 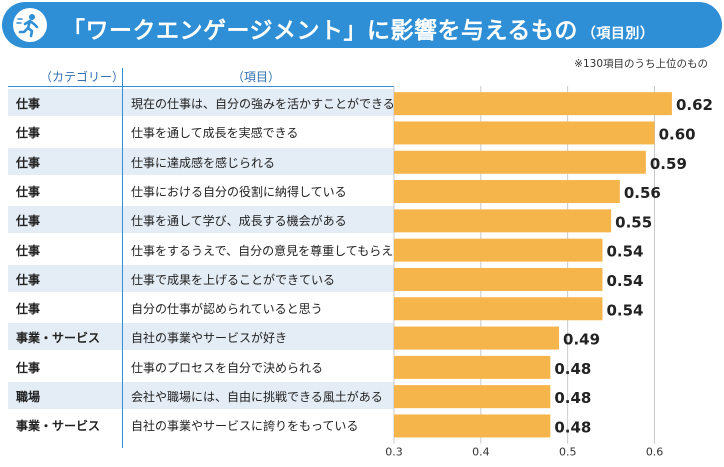 What do you see at coordinates (568, 452) in the screenshot?
I see `x-tick-label: 0.5` at bounding box center [568, 452].